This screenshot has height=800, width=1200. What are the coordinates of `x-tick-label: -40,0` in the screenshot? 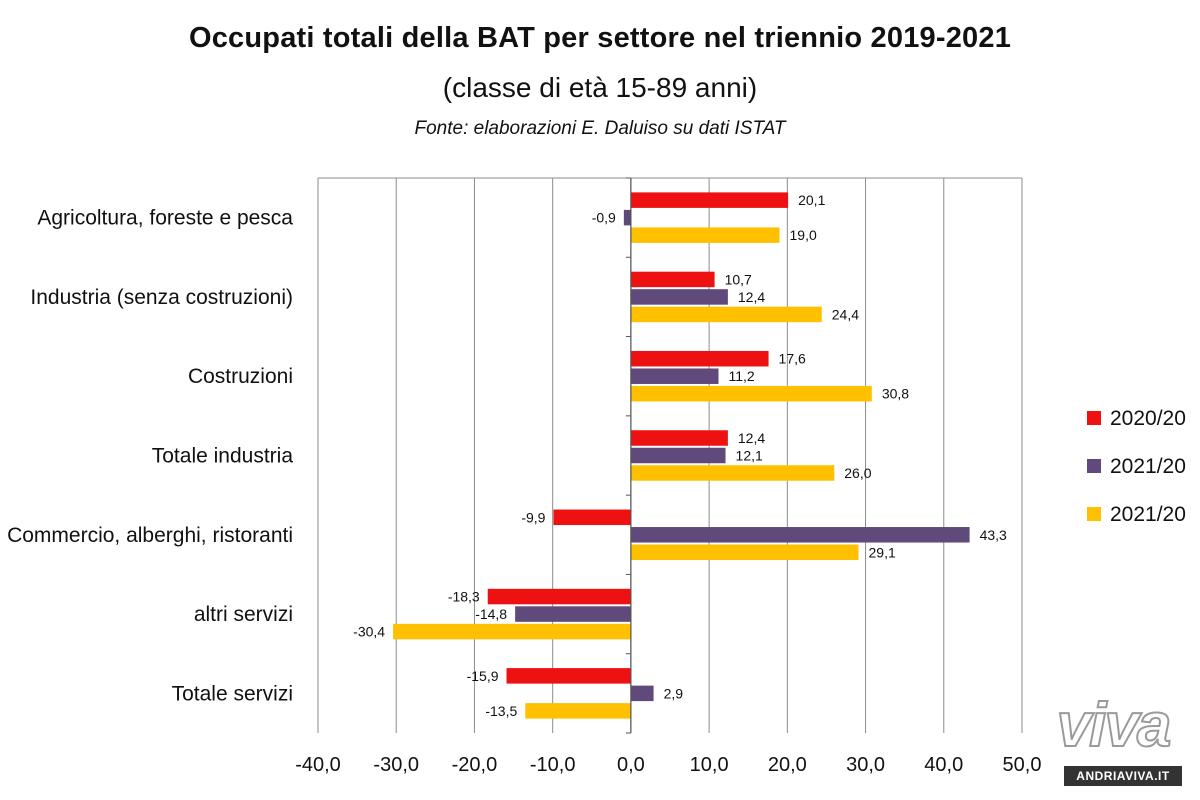 It's located at (318, 765).